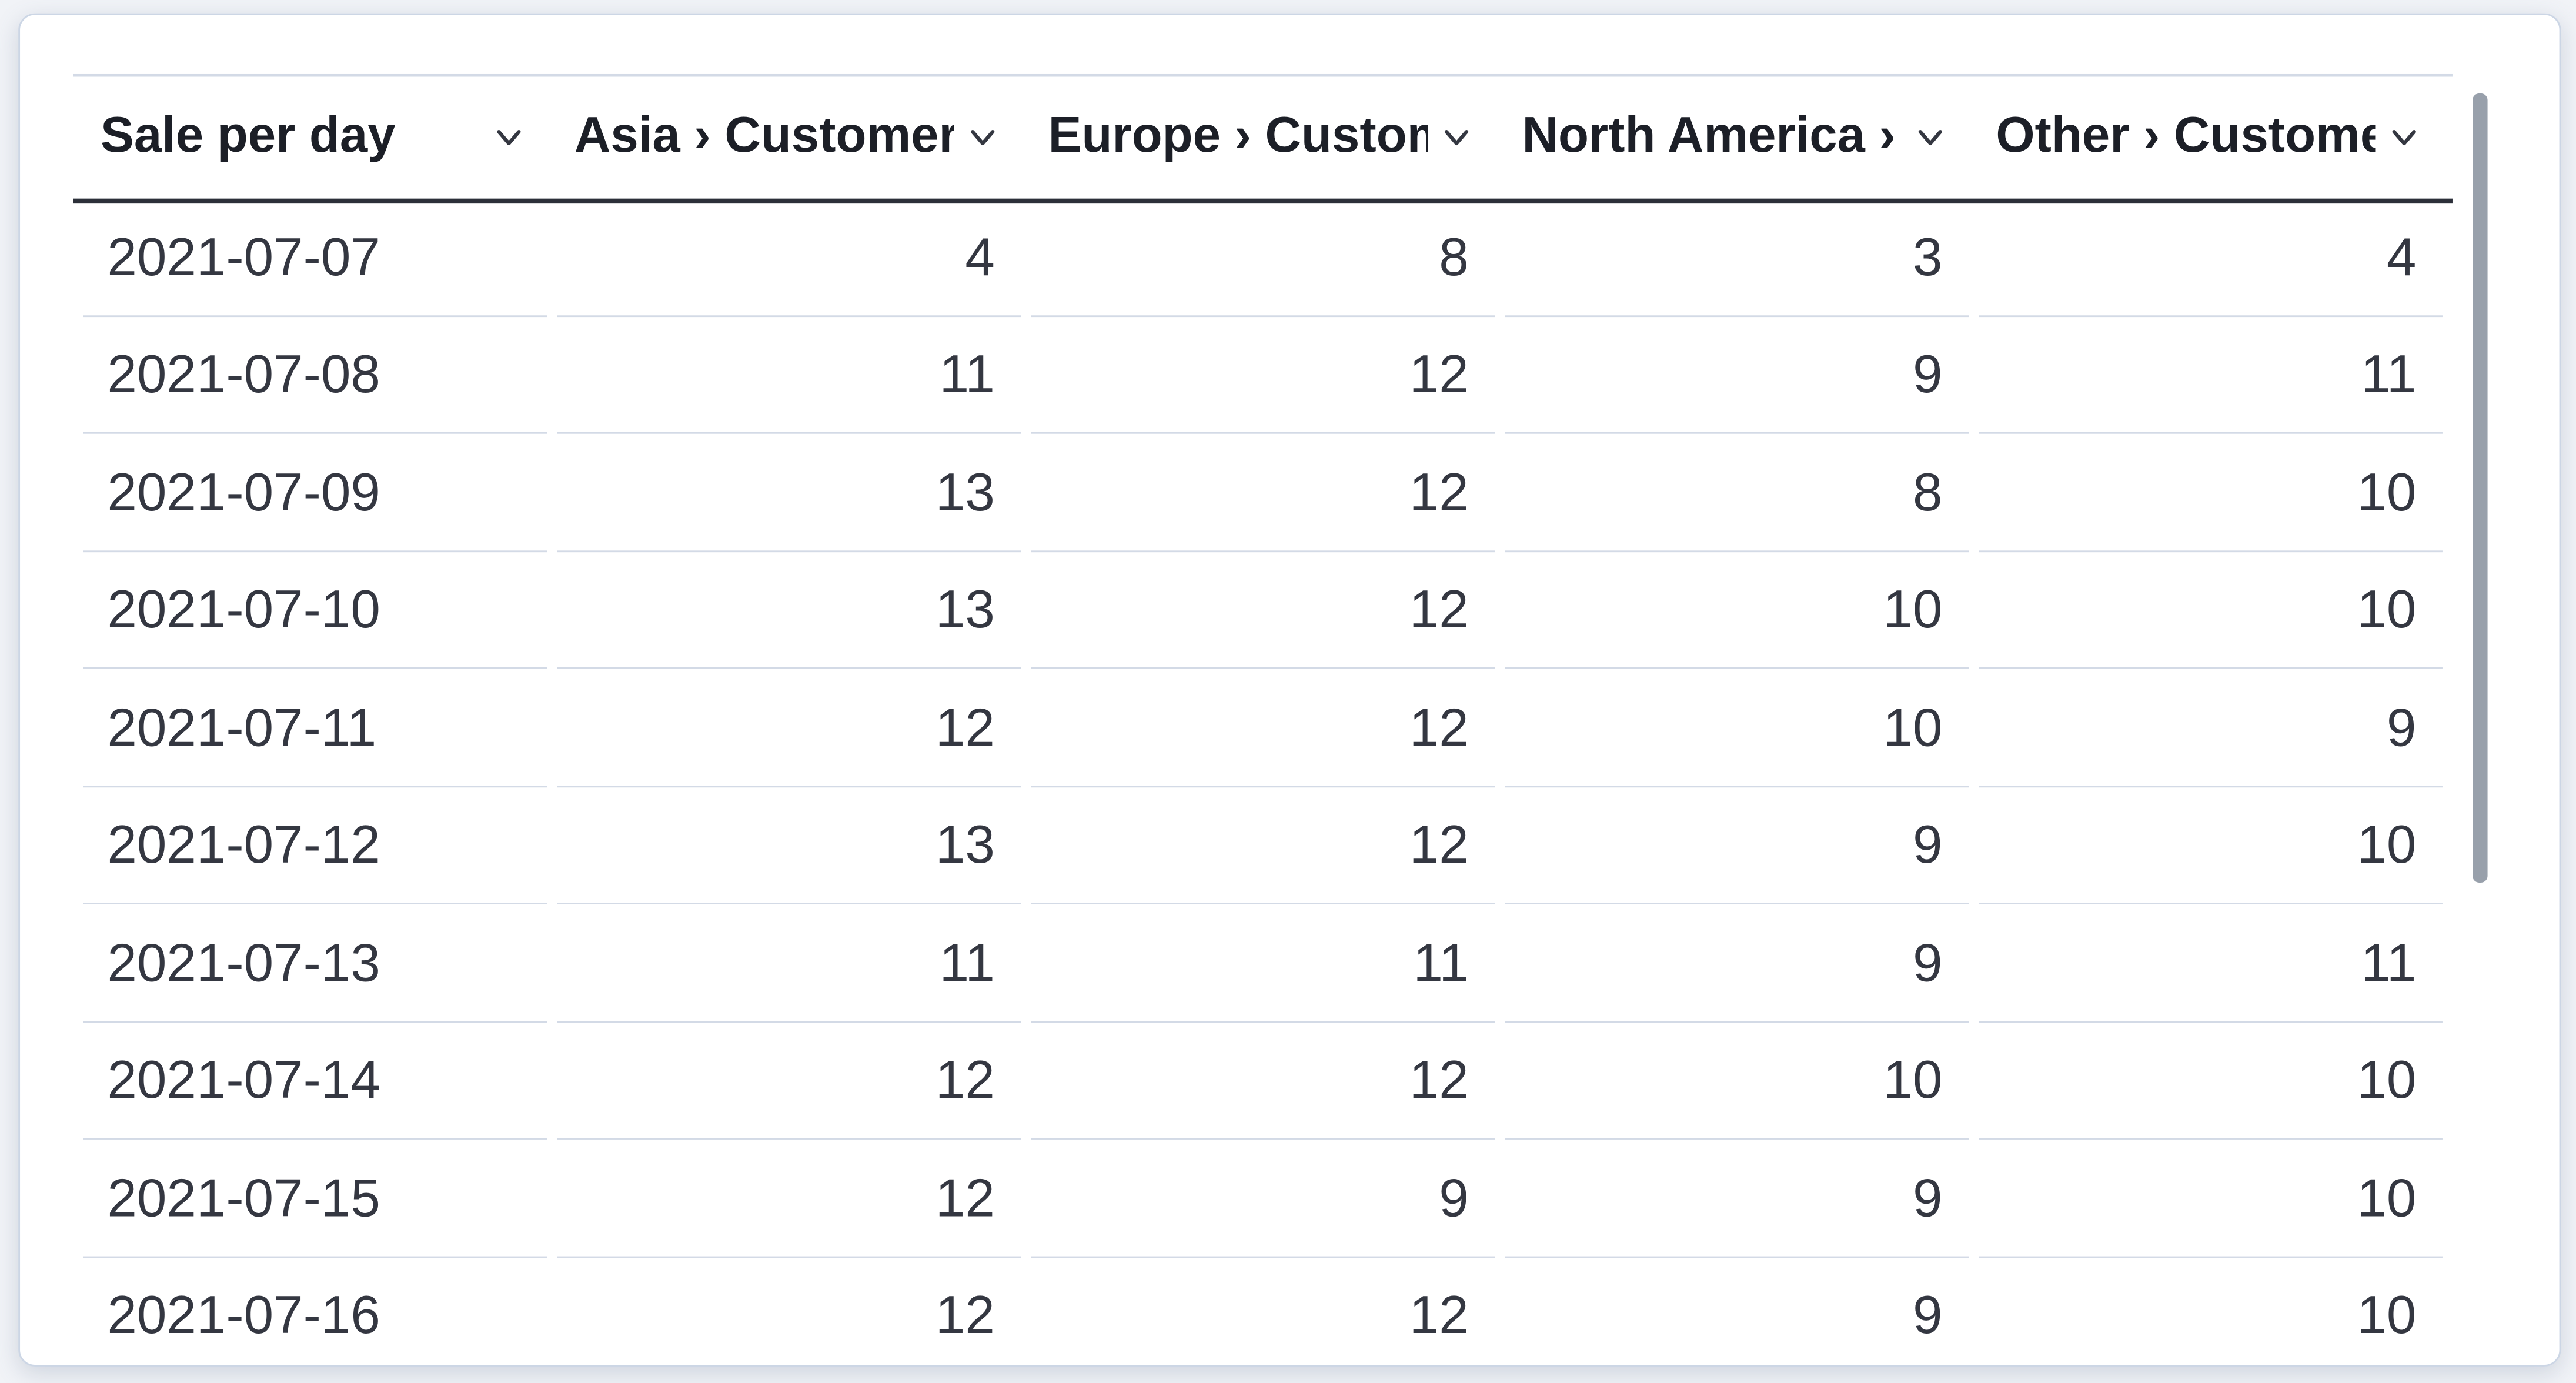 The height and width of the screenshot is (1383, 2576). I want to click on column-header-content: North America › Customers, so click(1745, 136).